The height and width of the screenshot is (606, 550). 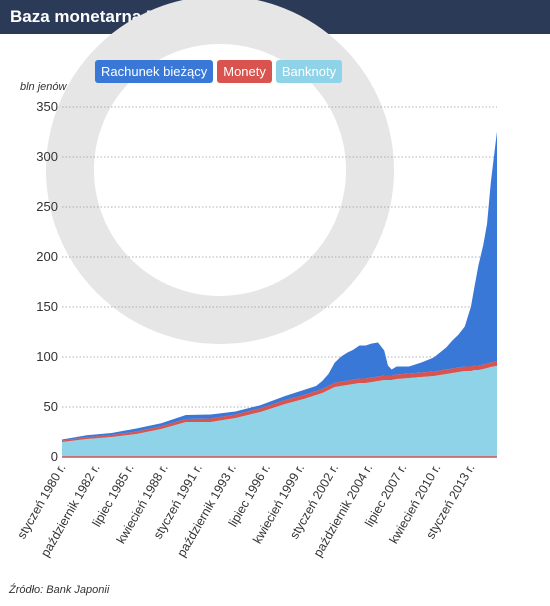 I want to click on legend-item-banknotes: Banknoty, so click(x=309, y=71).